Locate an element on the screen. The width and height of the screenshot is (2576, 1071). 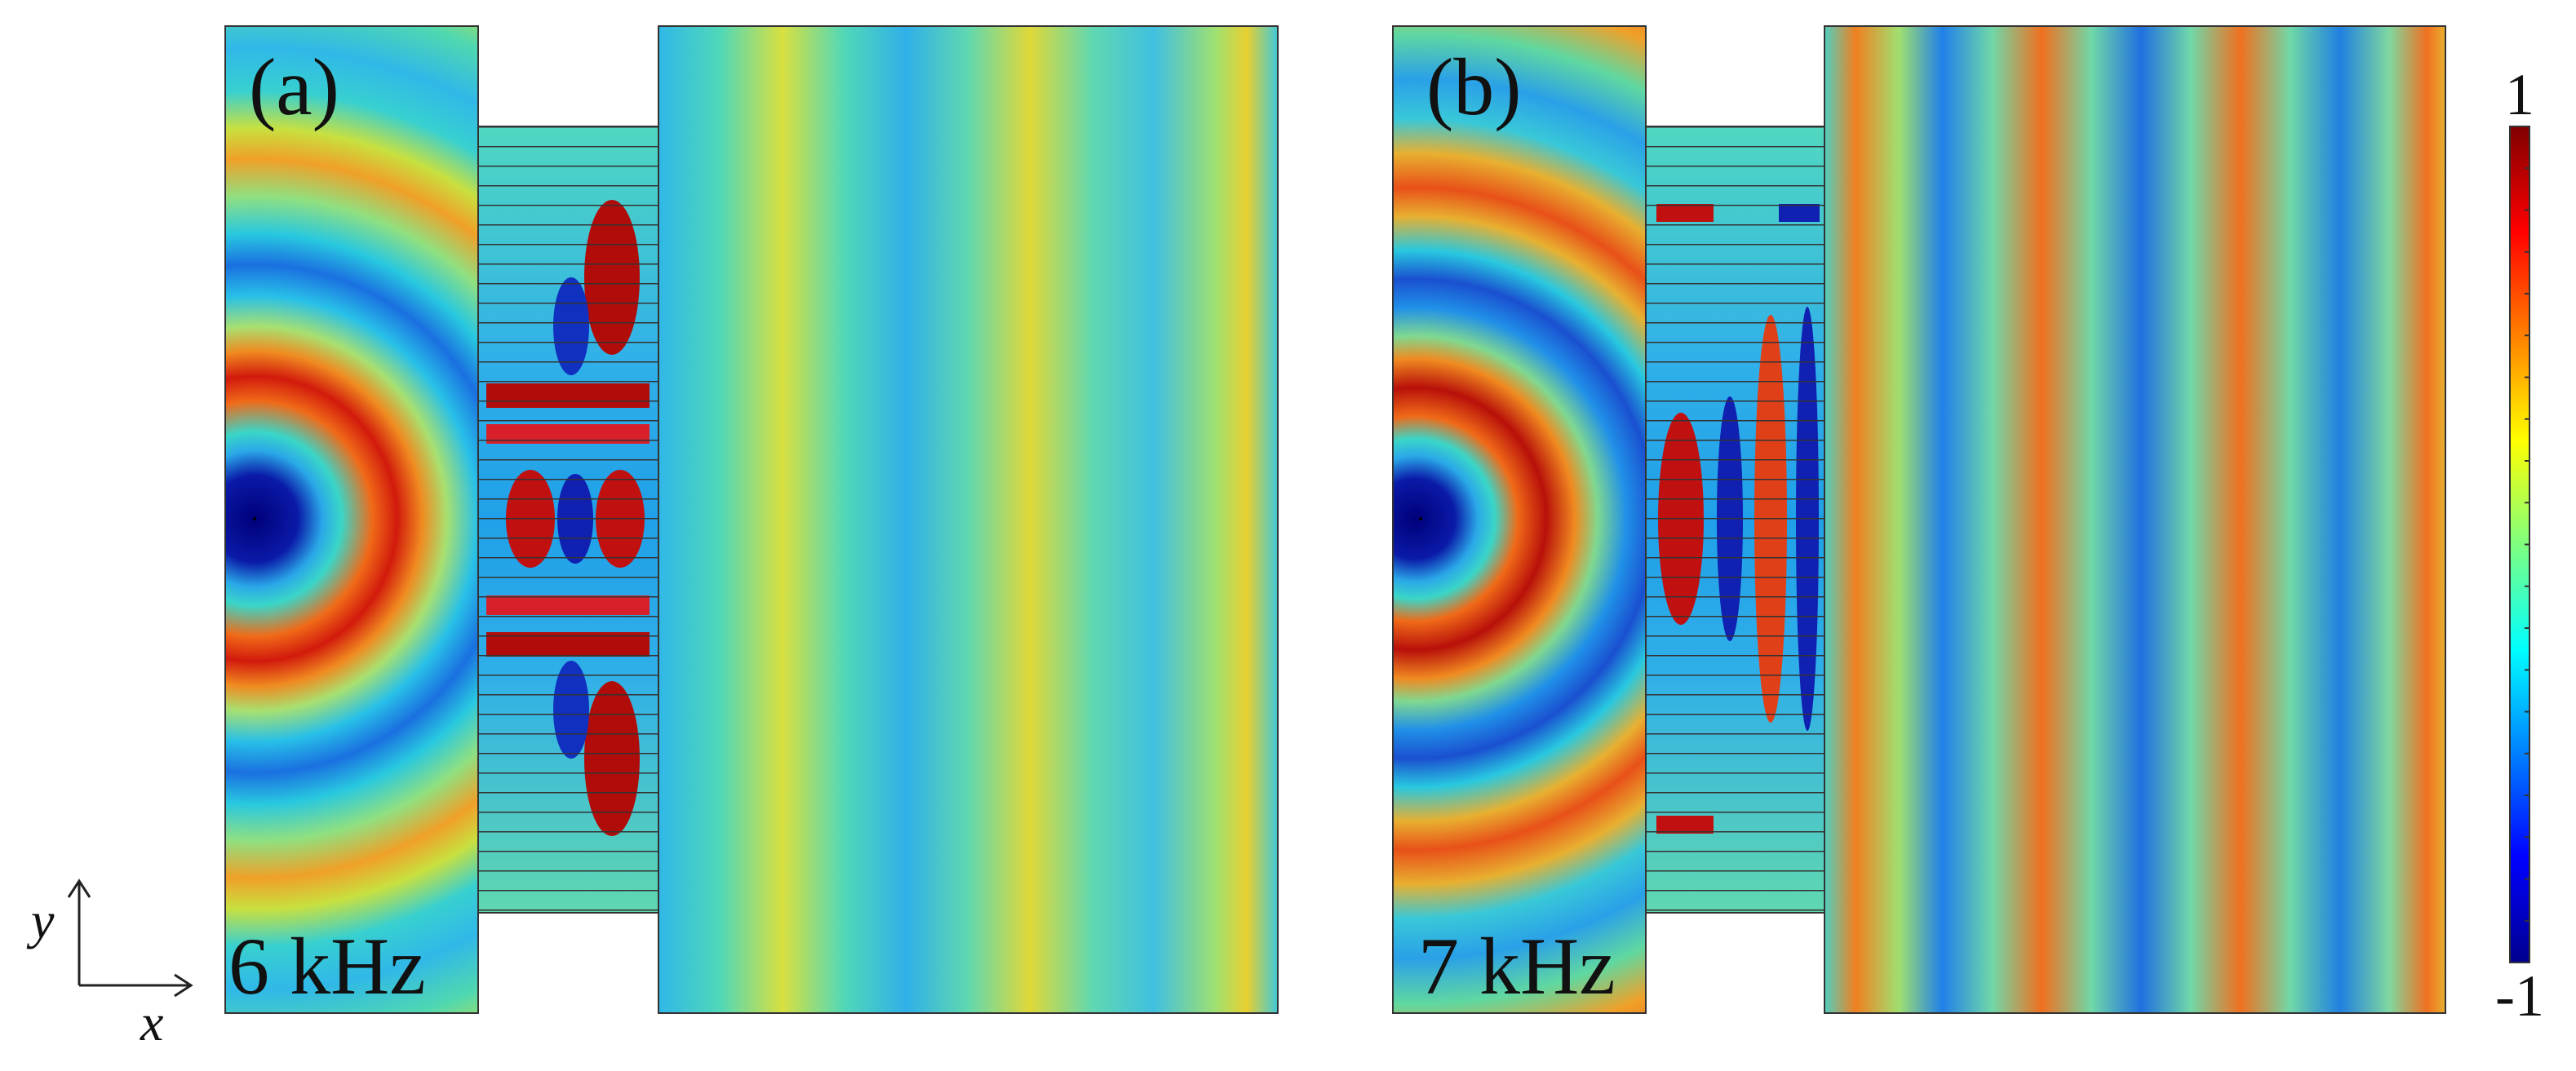
colorbar-max: 1 is located at coordinates (2519, 94).